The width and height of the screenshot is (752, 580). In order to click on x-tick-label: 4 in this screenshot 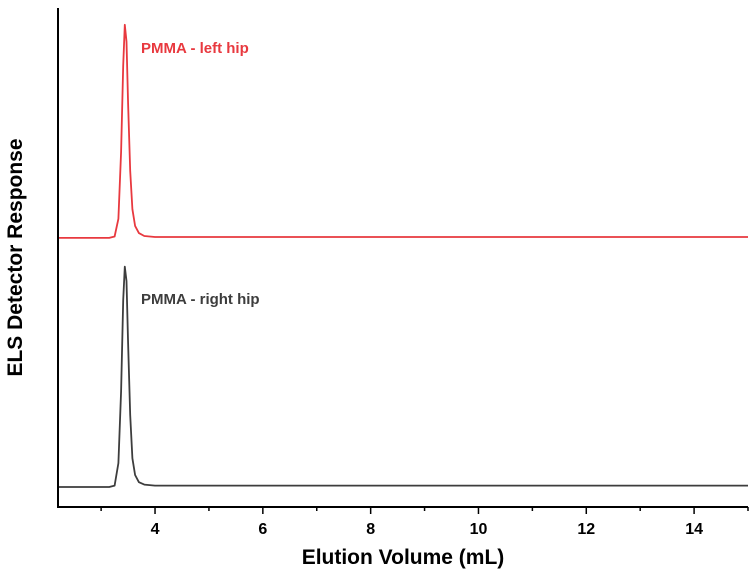, I will do `click(155, 529)`.